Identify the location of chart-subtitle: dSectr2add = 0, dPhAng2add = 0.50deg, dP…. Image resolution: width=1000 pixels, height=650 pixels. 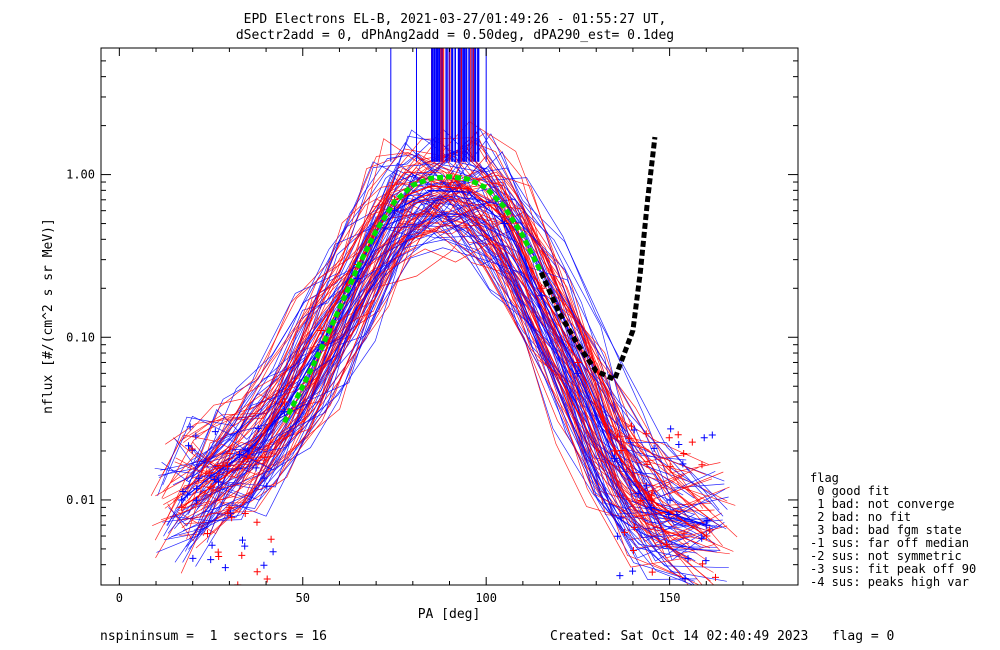
(455, 35).